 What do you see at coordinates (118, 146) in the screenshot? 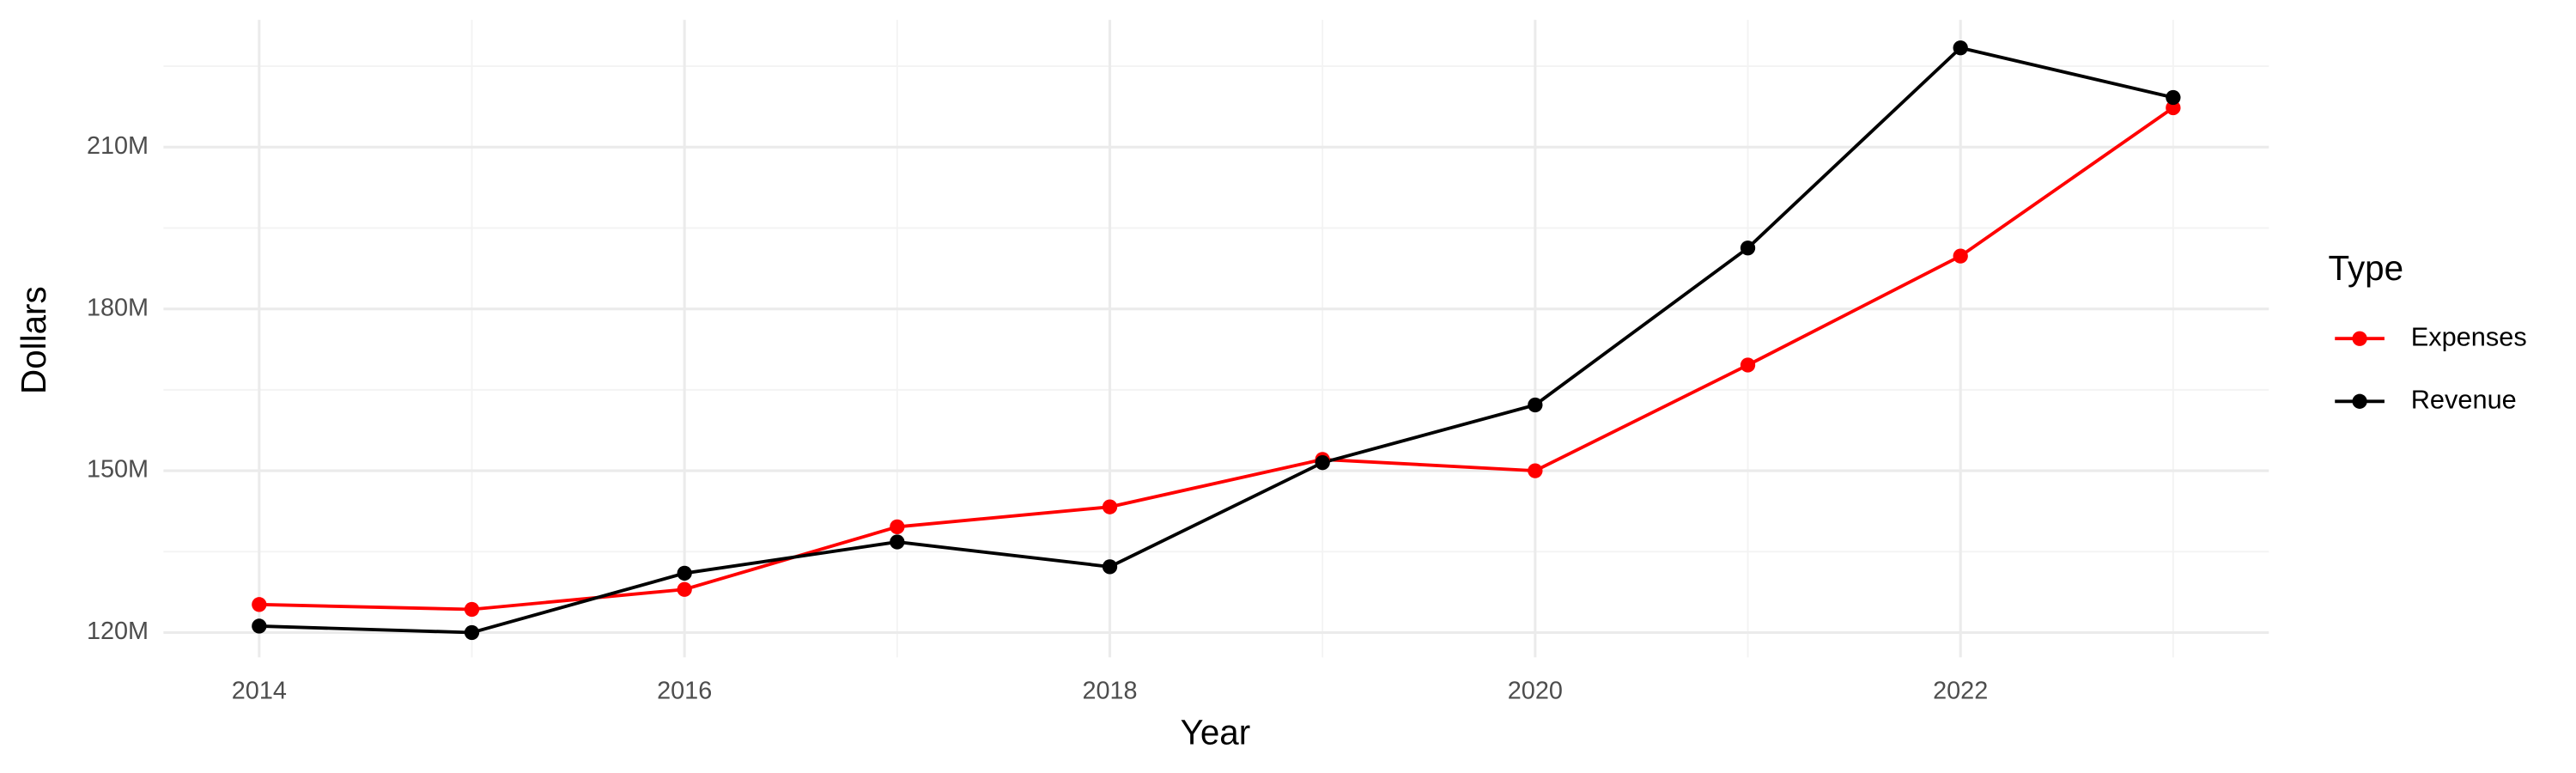
I see `y-tick-label: 210M` at bounding box center [118, 146].